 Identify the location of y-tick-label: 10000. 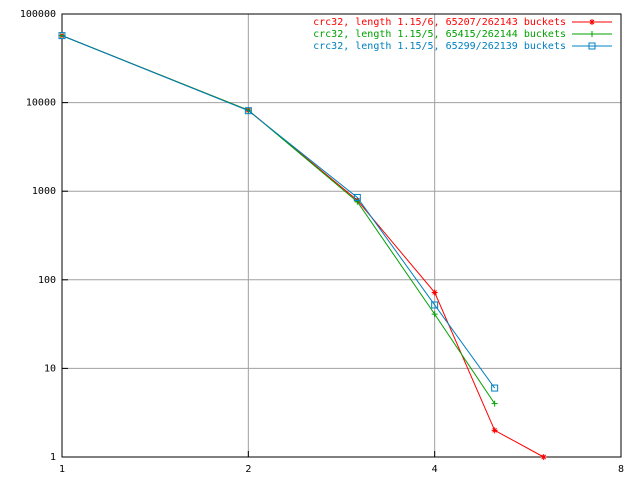
(41, 103).